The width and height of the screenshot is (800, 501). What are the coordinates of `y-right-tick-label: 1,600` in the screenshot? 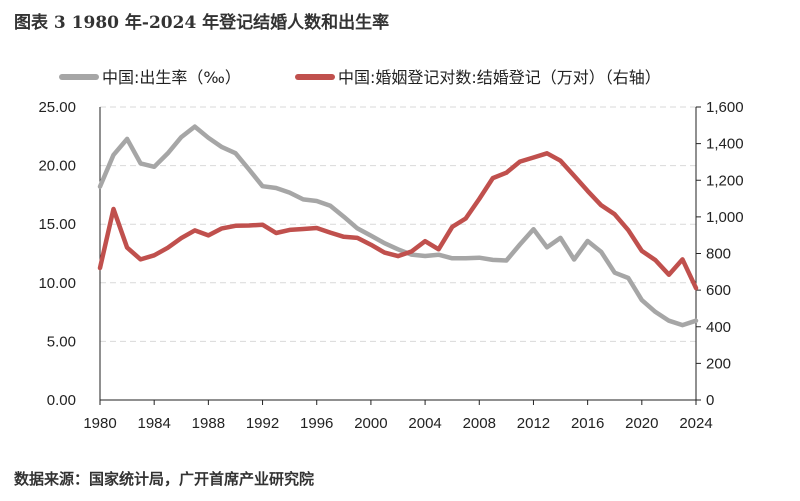 It's located at (725, 107).